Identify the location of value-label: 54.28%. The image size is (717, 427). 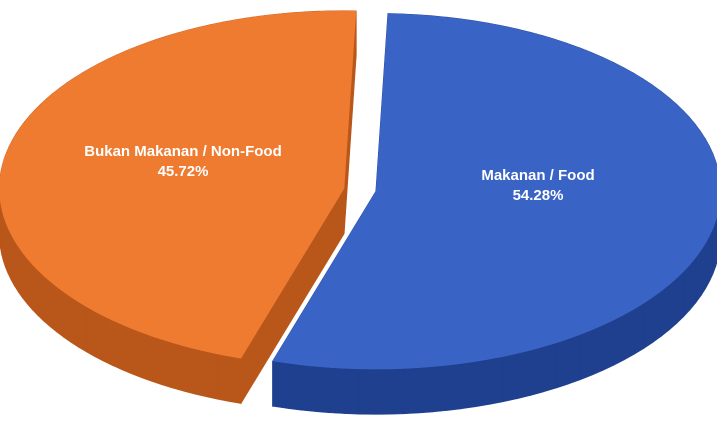
(538, 195).